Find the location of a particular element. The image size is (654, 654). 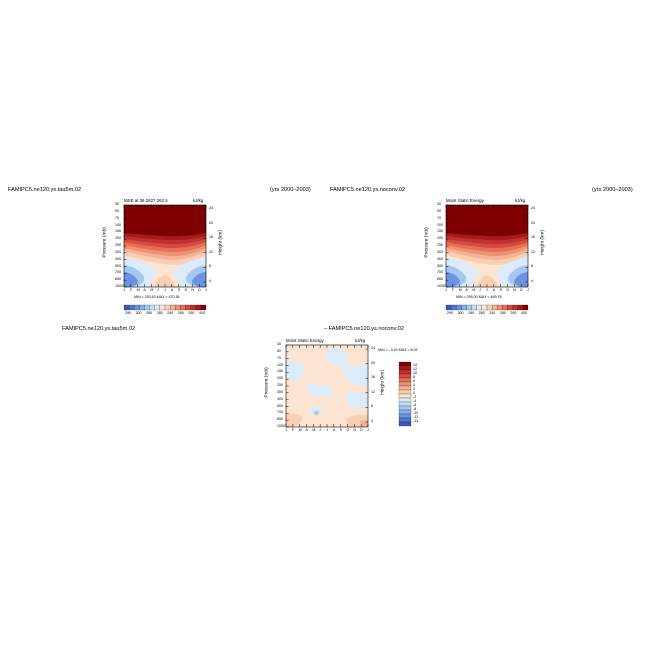

p3-height-label: 12 is located at coordinates (373, 391).